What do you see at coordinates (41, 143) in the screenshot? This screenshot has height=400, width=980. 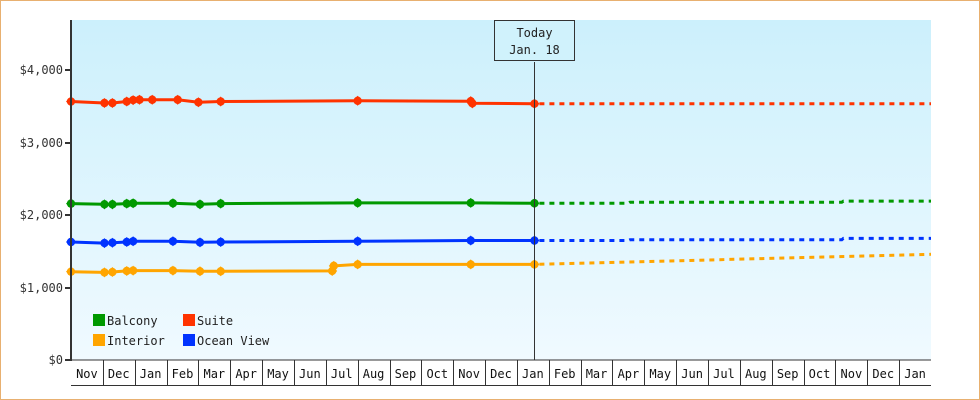 I see `y-tick-label: $3,000` at bounding box center [41, 143].